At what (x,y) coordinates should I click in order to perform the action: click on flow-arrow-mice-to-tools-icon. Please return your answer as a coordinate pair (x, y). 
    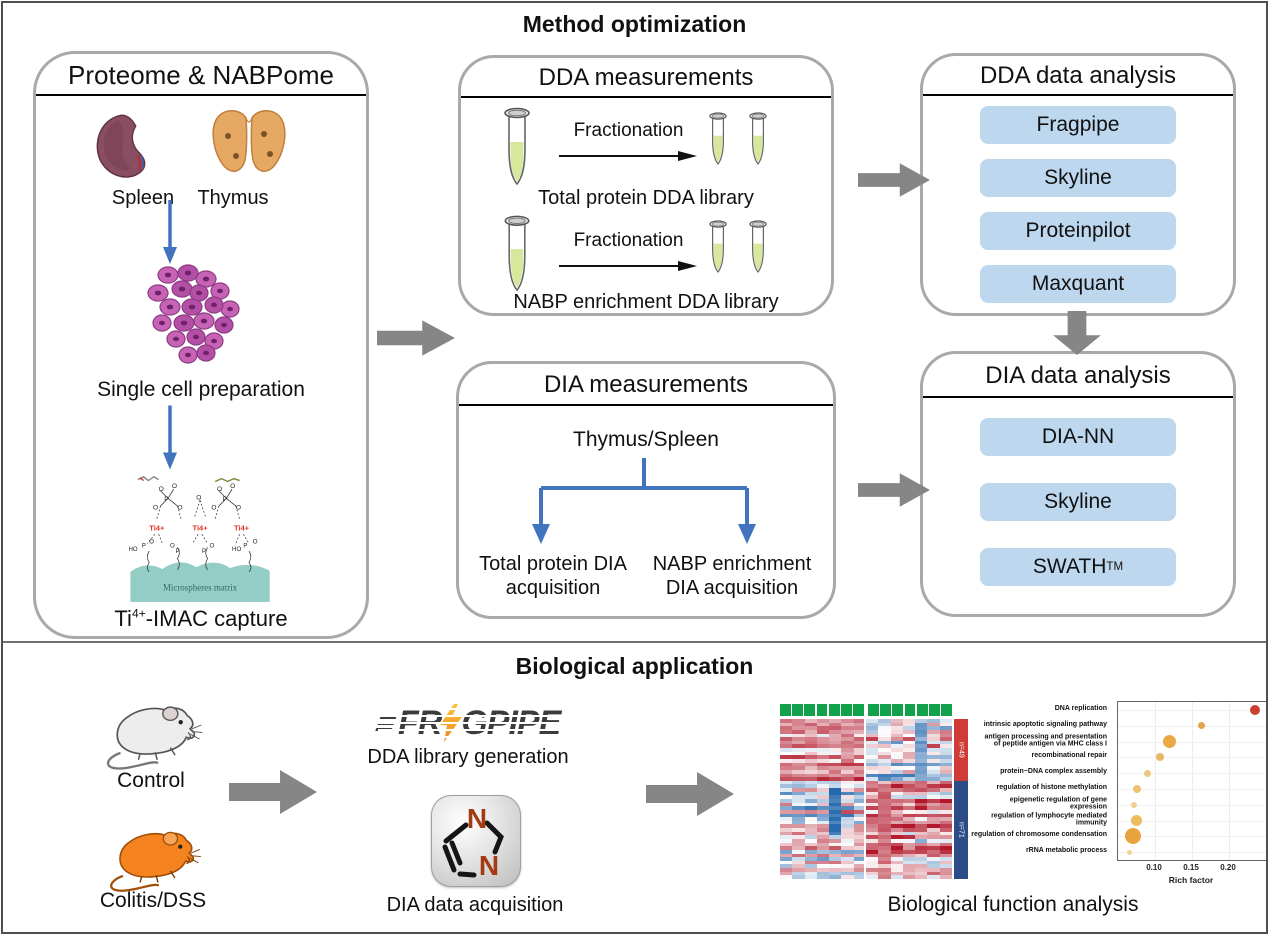
    Looking at the image, I should click on (273, 792).